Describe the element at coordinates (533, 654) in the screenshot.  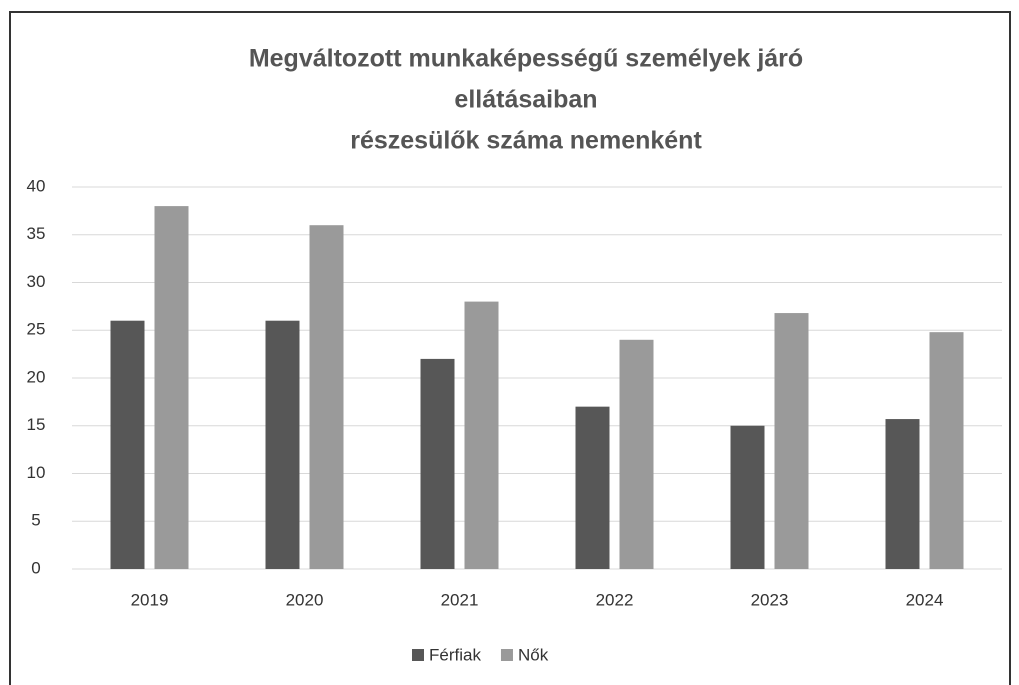
I see `legend-label: Nők` at that location.